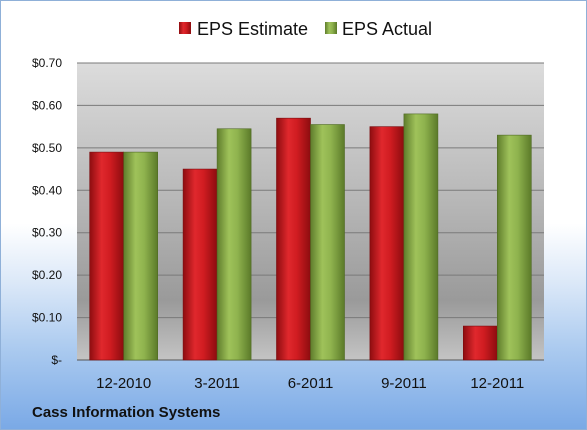  What do you see at coordinates (497, 383) in the screenshot?
I see `x-tick-label: 12-2011` at bounding box center [497, 383].